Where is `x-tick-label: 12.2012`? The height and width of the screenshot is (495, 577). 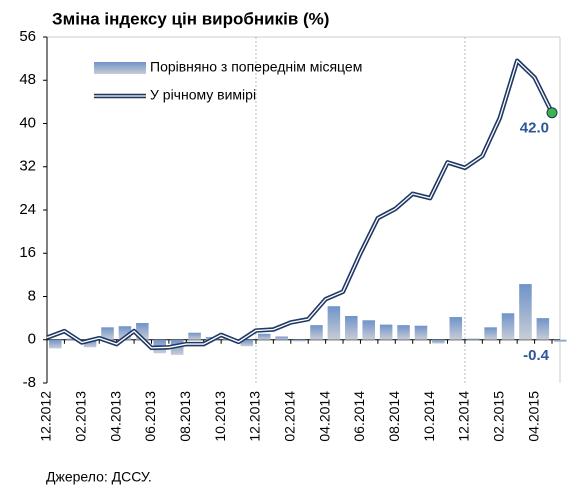
x-tick-label: 12.2012 is located at coordinates (46, 416).